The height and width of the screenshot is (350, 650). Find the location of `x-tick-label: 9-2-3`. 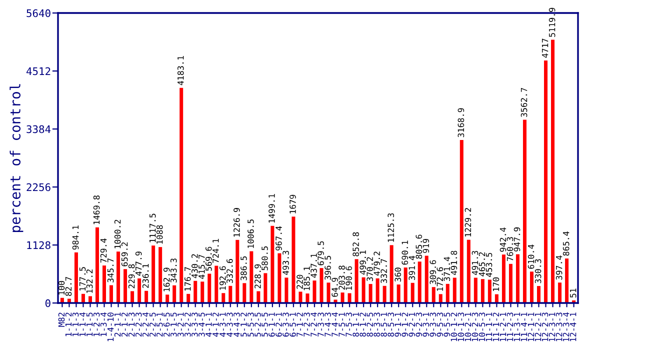

x-tick-label: 9-2-3 is located at coordinates (419, 324).